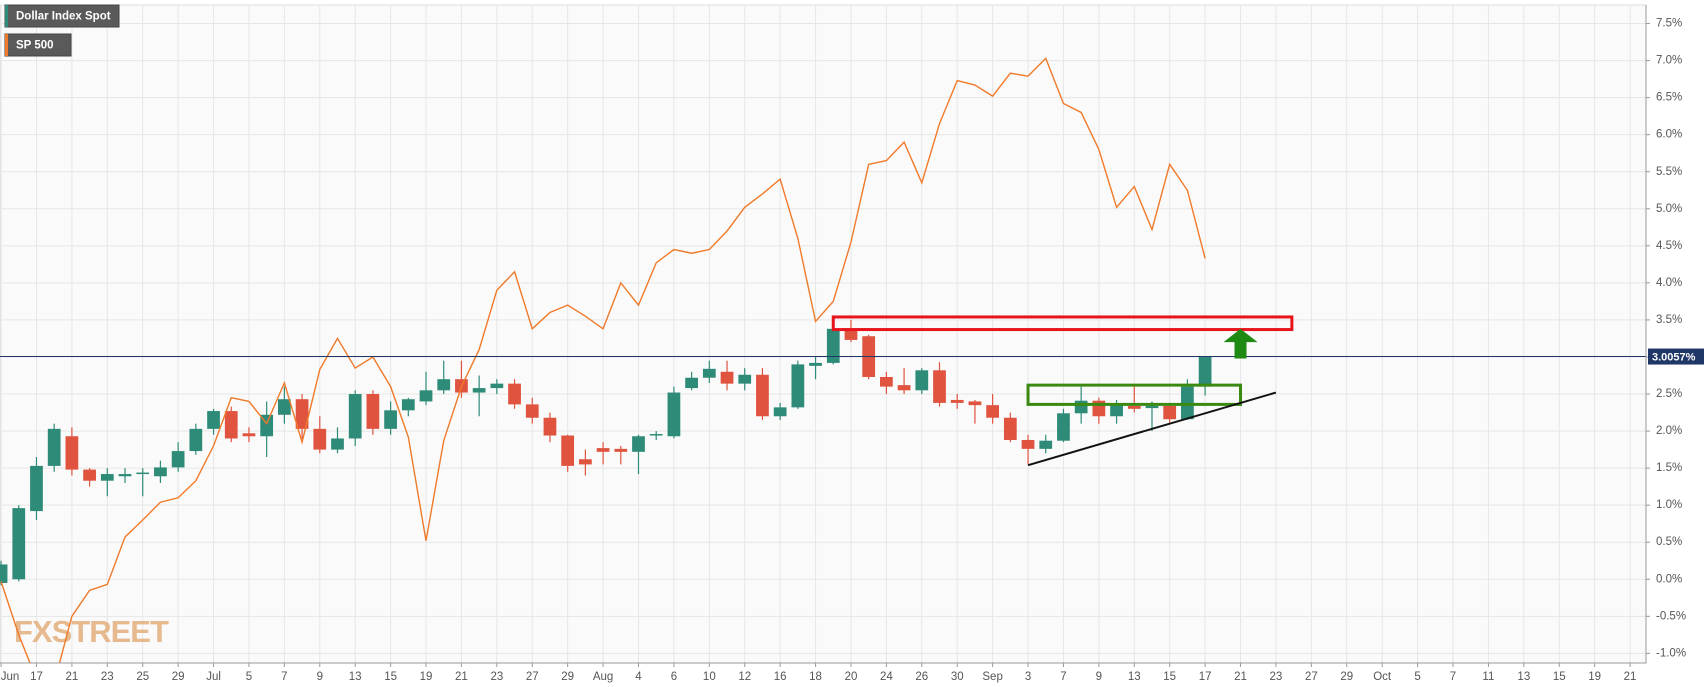  I want to click on y-tick-label: 3.5%, so click(1669, 320).